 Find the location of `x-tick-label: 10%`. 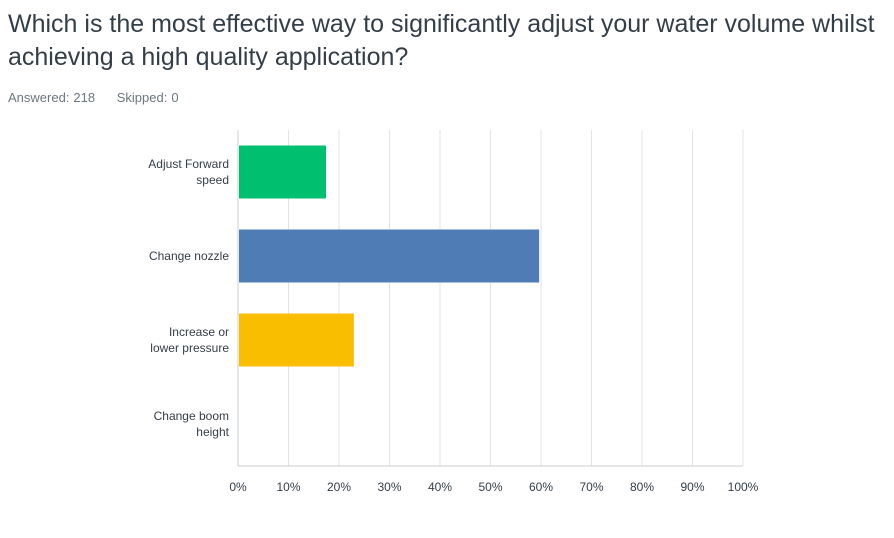

x-tick-label: 10% is located at coordinates (288, 487).